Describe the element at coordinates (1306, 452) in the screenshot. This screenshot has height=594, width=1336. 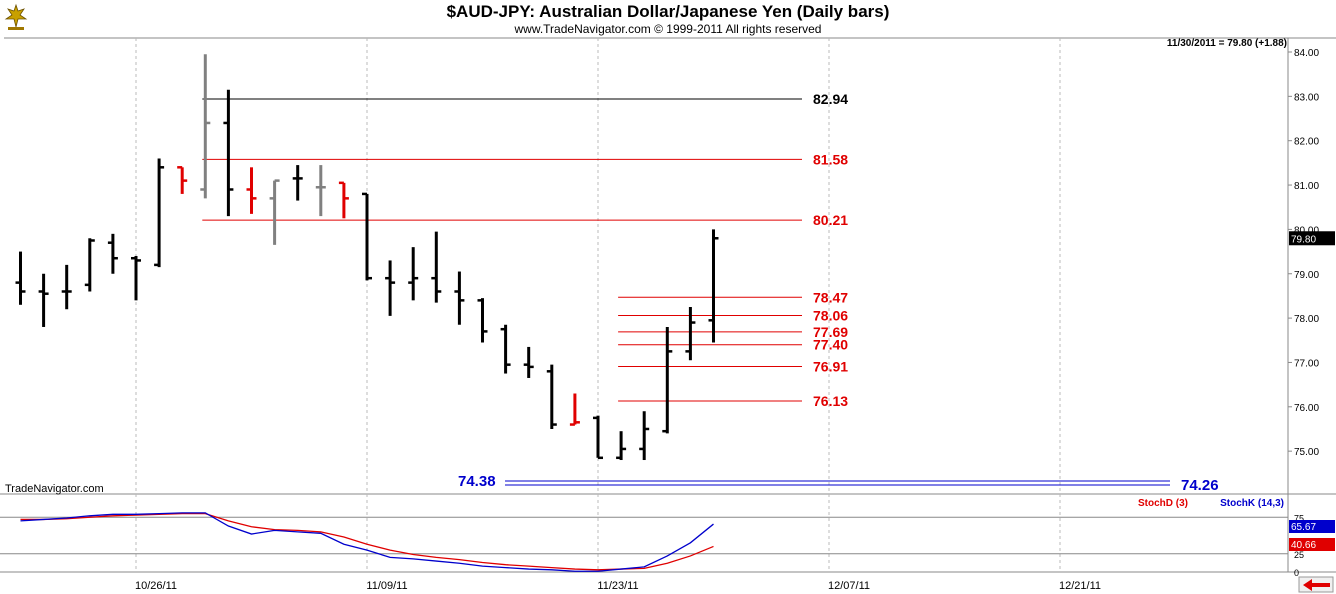
I see `y-tick-label: 75.00` at that location.